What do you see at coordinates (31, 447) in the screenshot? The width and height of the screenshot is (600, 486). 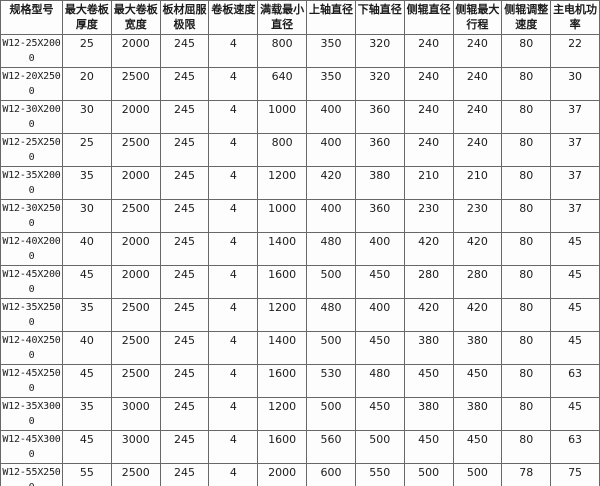 I see `spec-model-cell: W12-45X3000` at bounding box center [31, 447].